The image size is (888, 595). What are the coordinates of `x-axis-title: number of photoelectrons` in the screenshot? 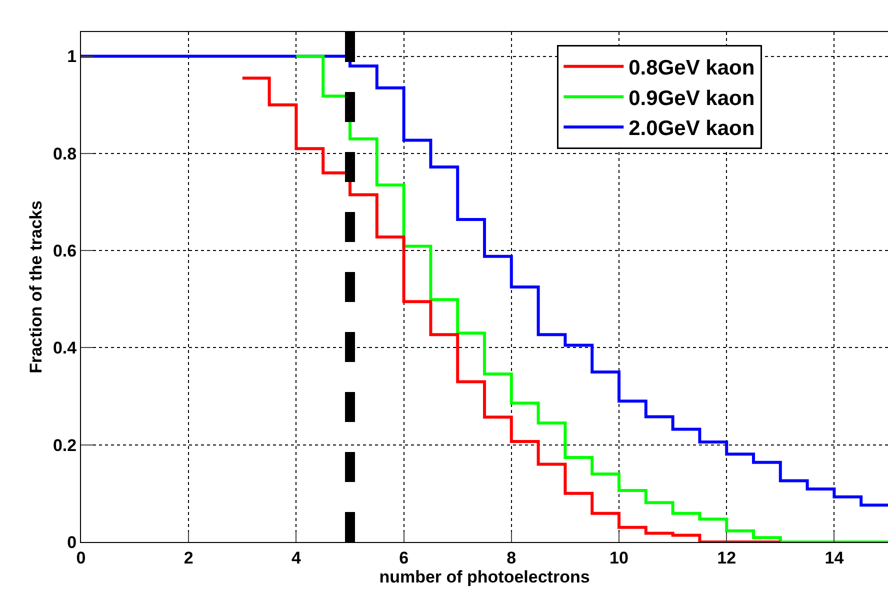 It's located at (484, 576).